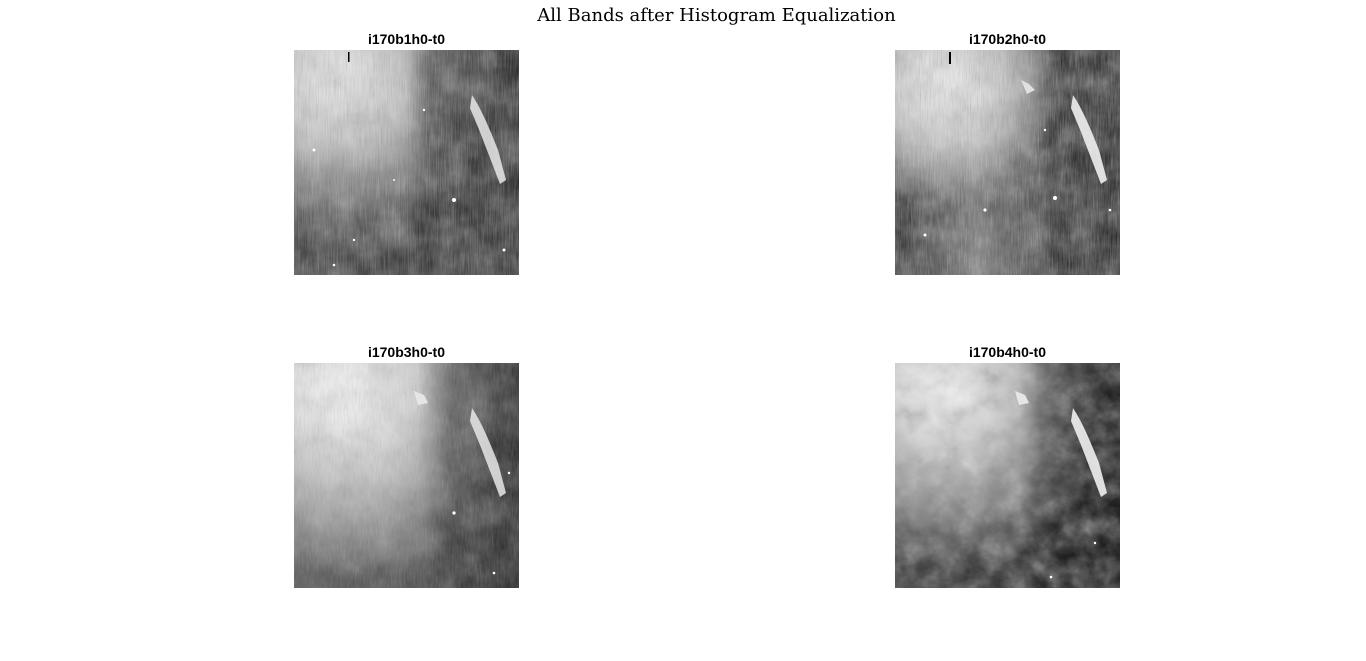 This screenshot has width=1366, height=661. Describe the element at coordinates (1007, 352) in the screenshot. I see `subplot-title: i170b4h0-t0` at that location.